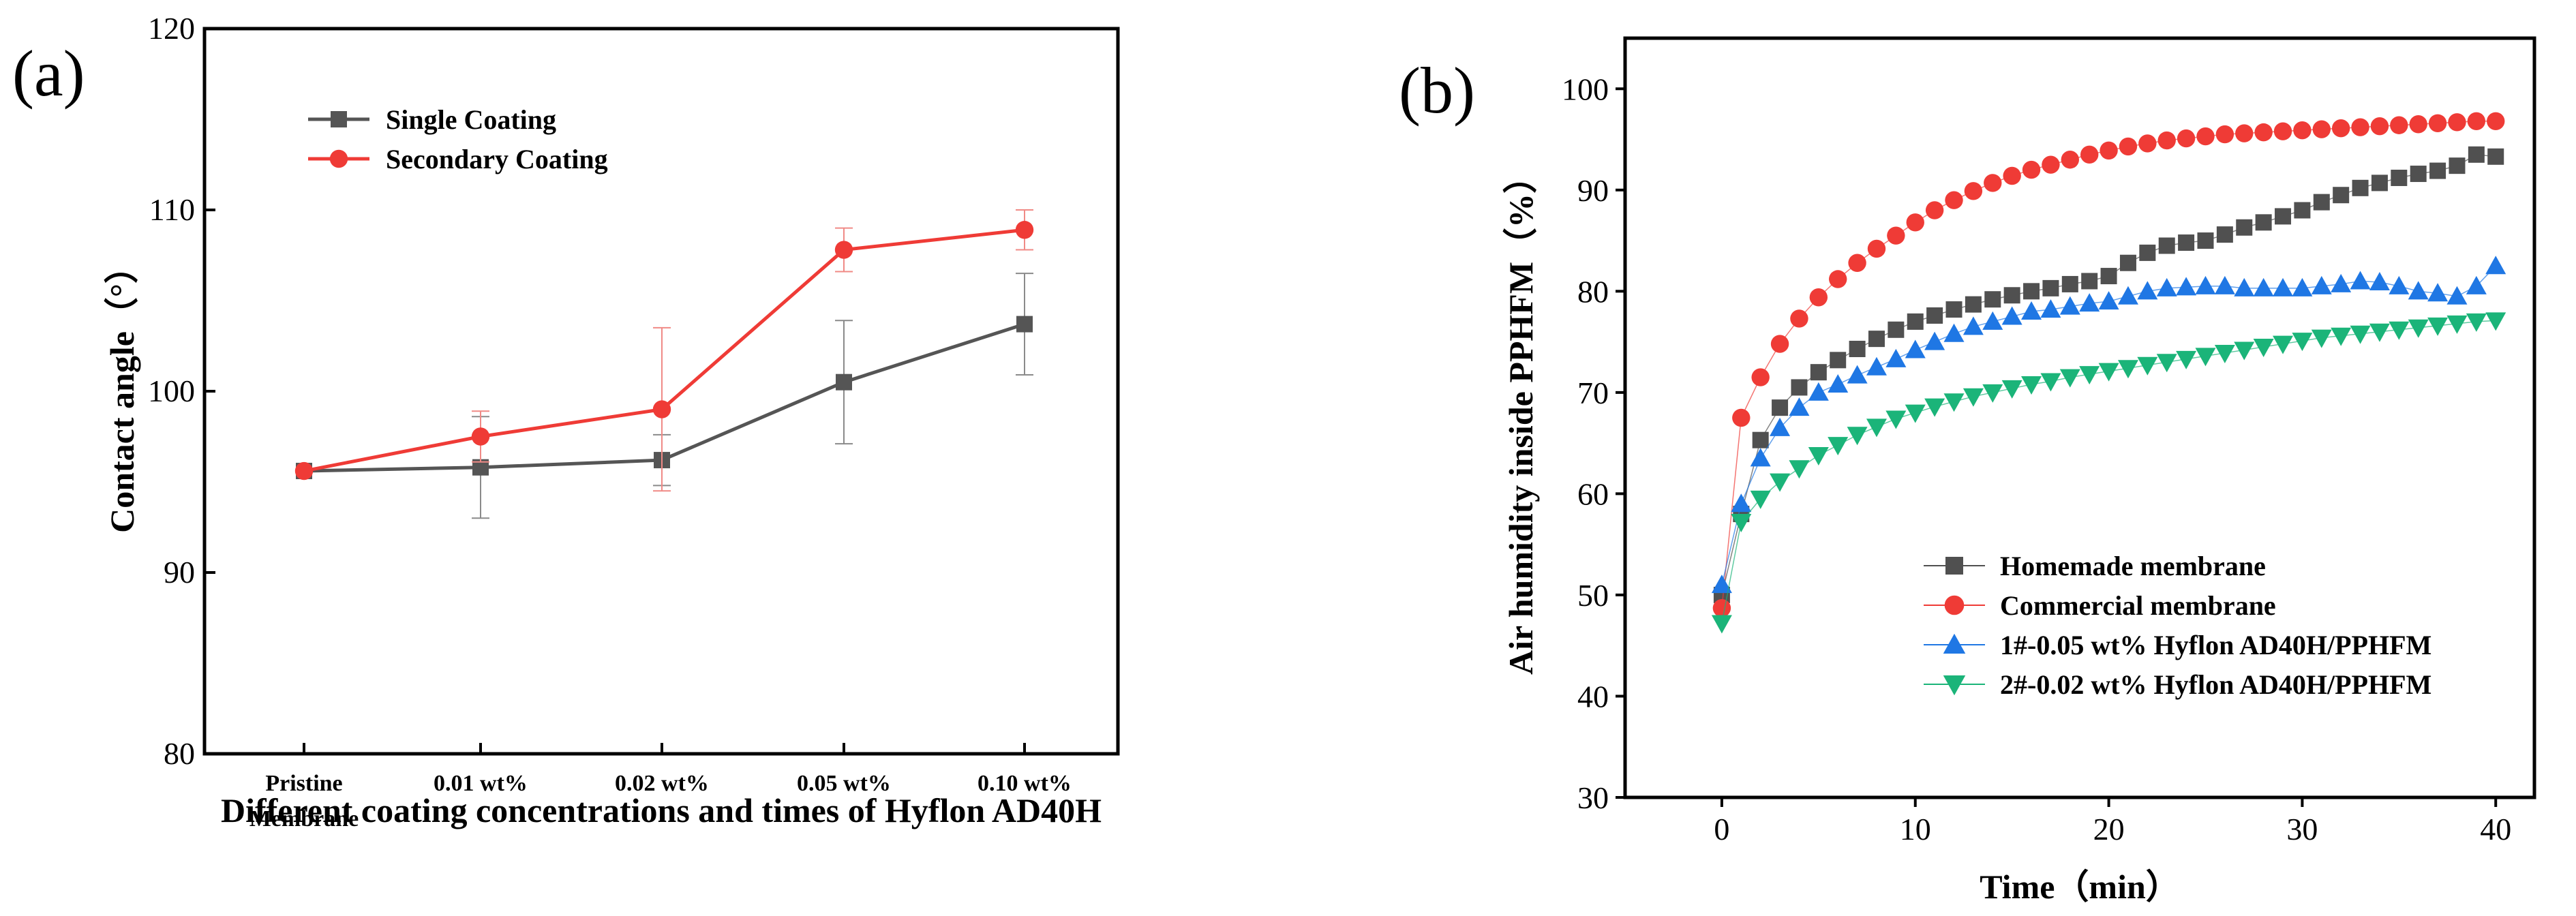  I want to click on legend-label: 1#-0.05 wt% Hyflon AD40H/PPHFM, so click(2215, 645).